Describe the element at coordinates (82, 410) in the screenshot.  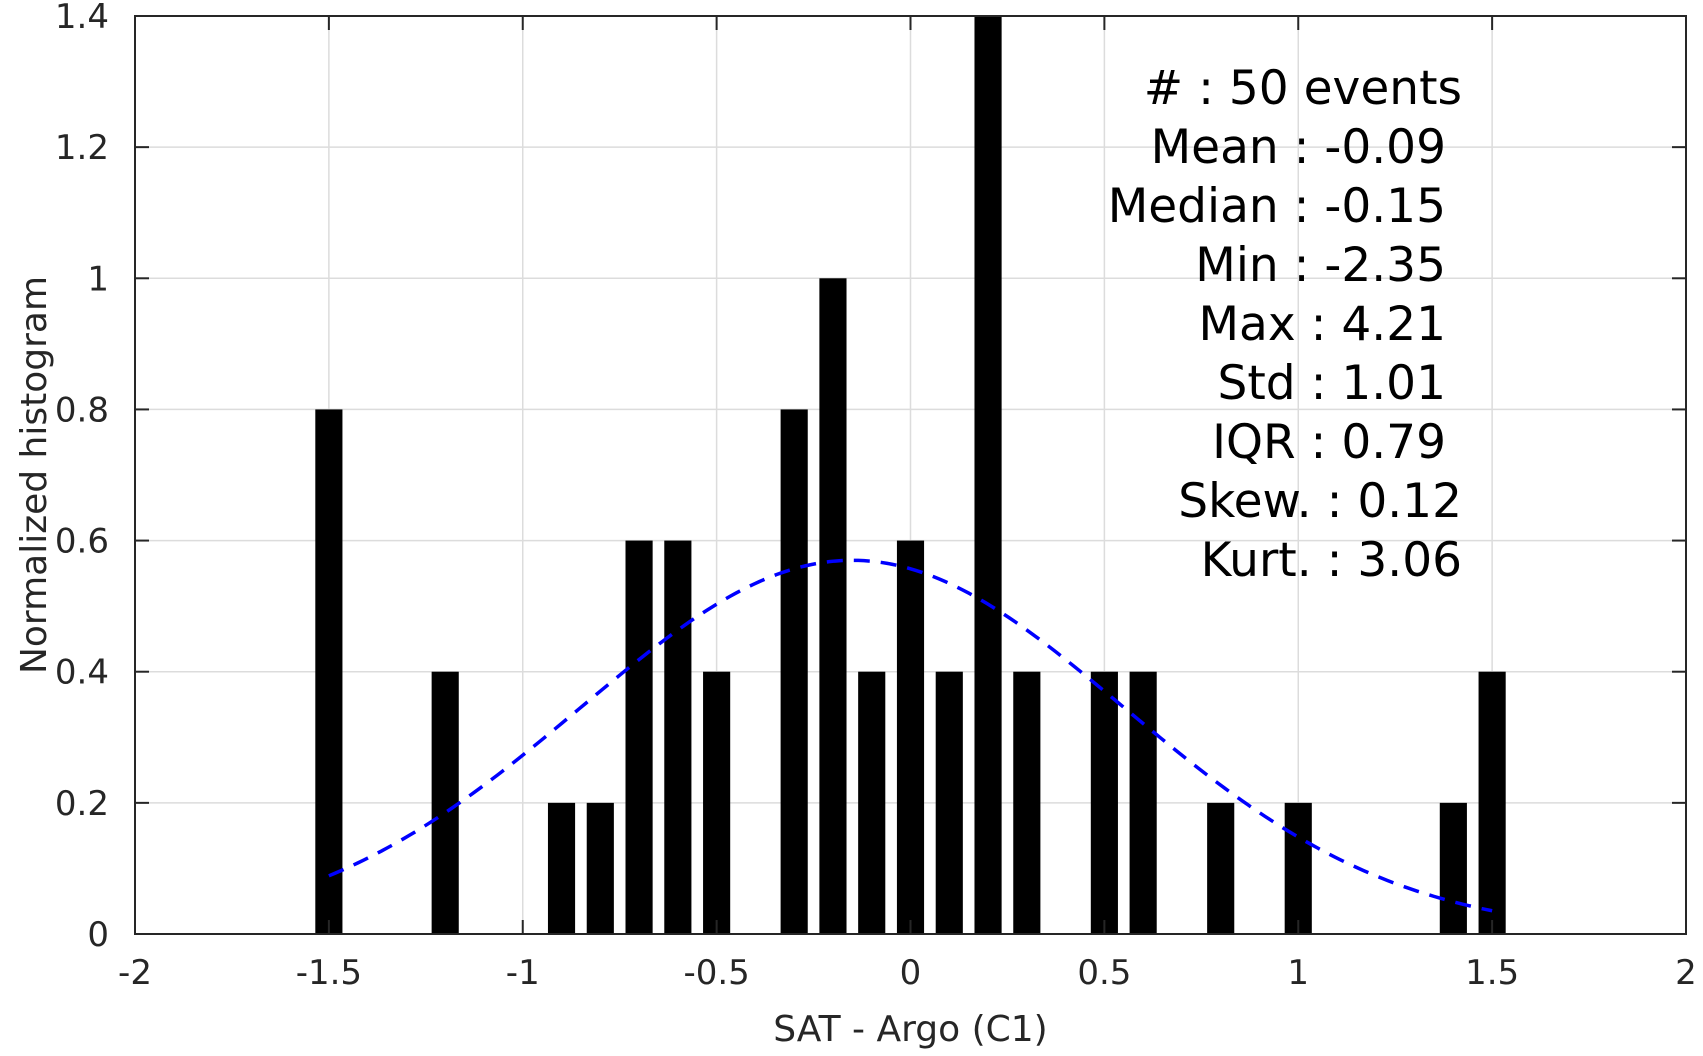
I see `y-tick-label: 0.8` at that location.